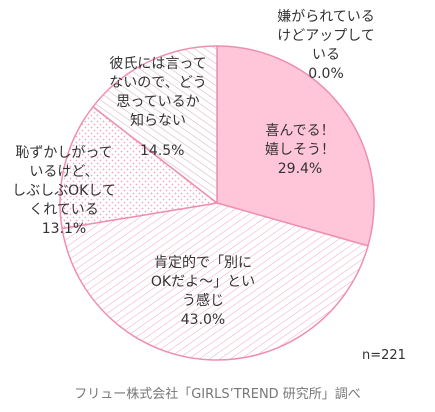  What do you see at coordinates (384, 355) in the screenshot?
I see `sample-size: n=221` at bounding box center [384, 355].